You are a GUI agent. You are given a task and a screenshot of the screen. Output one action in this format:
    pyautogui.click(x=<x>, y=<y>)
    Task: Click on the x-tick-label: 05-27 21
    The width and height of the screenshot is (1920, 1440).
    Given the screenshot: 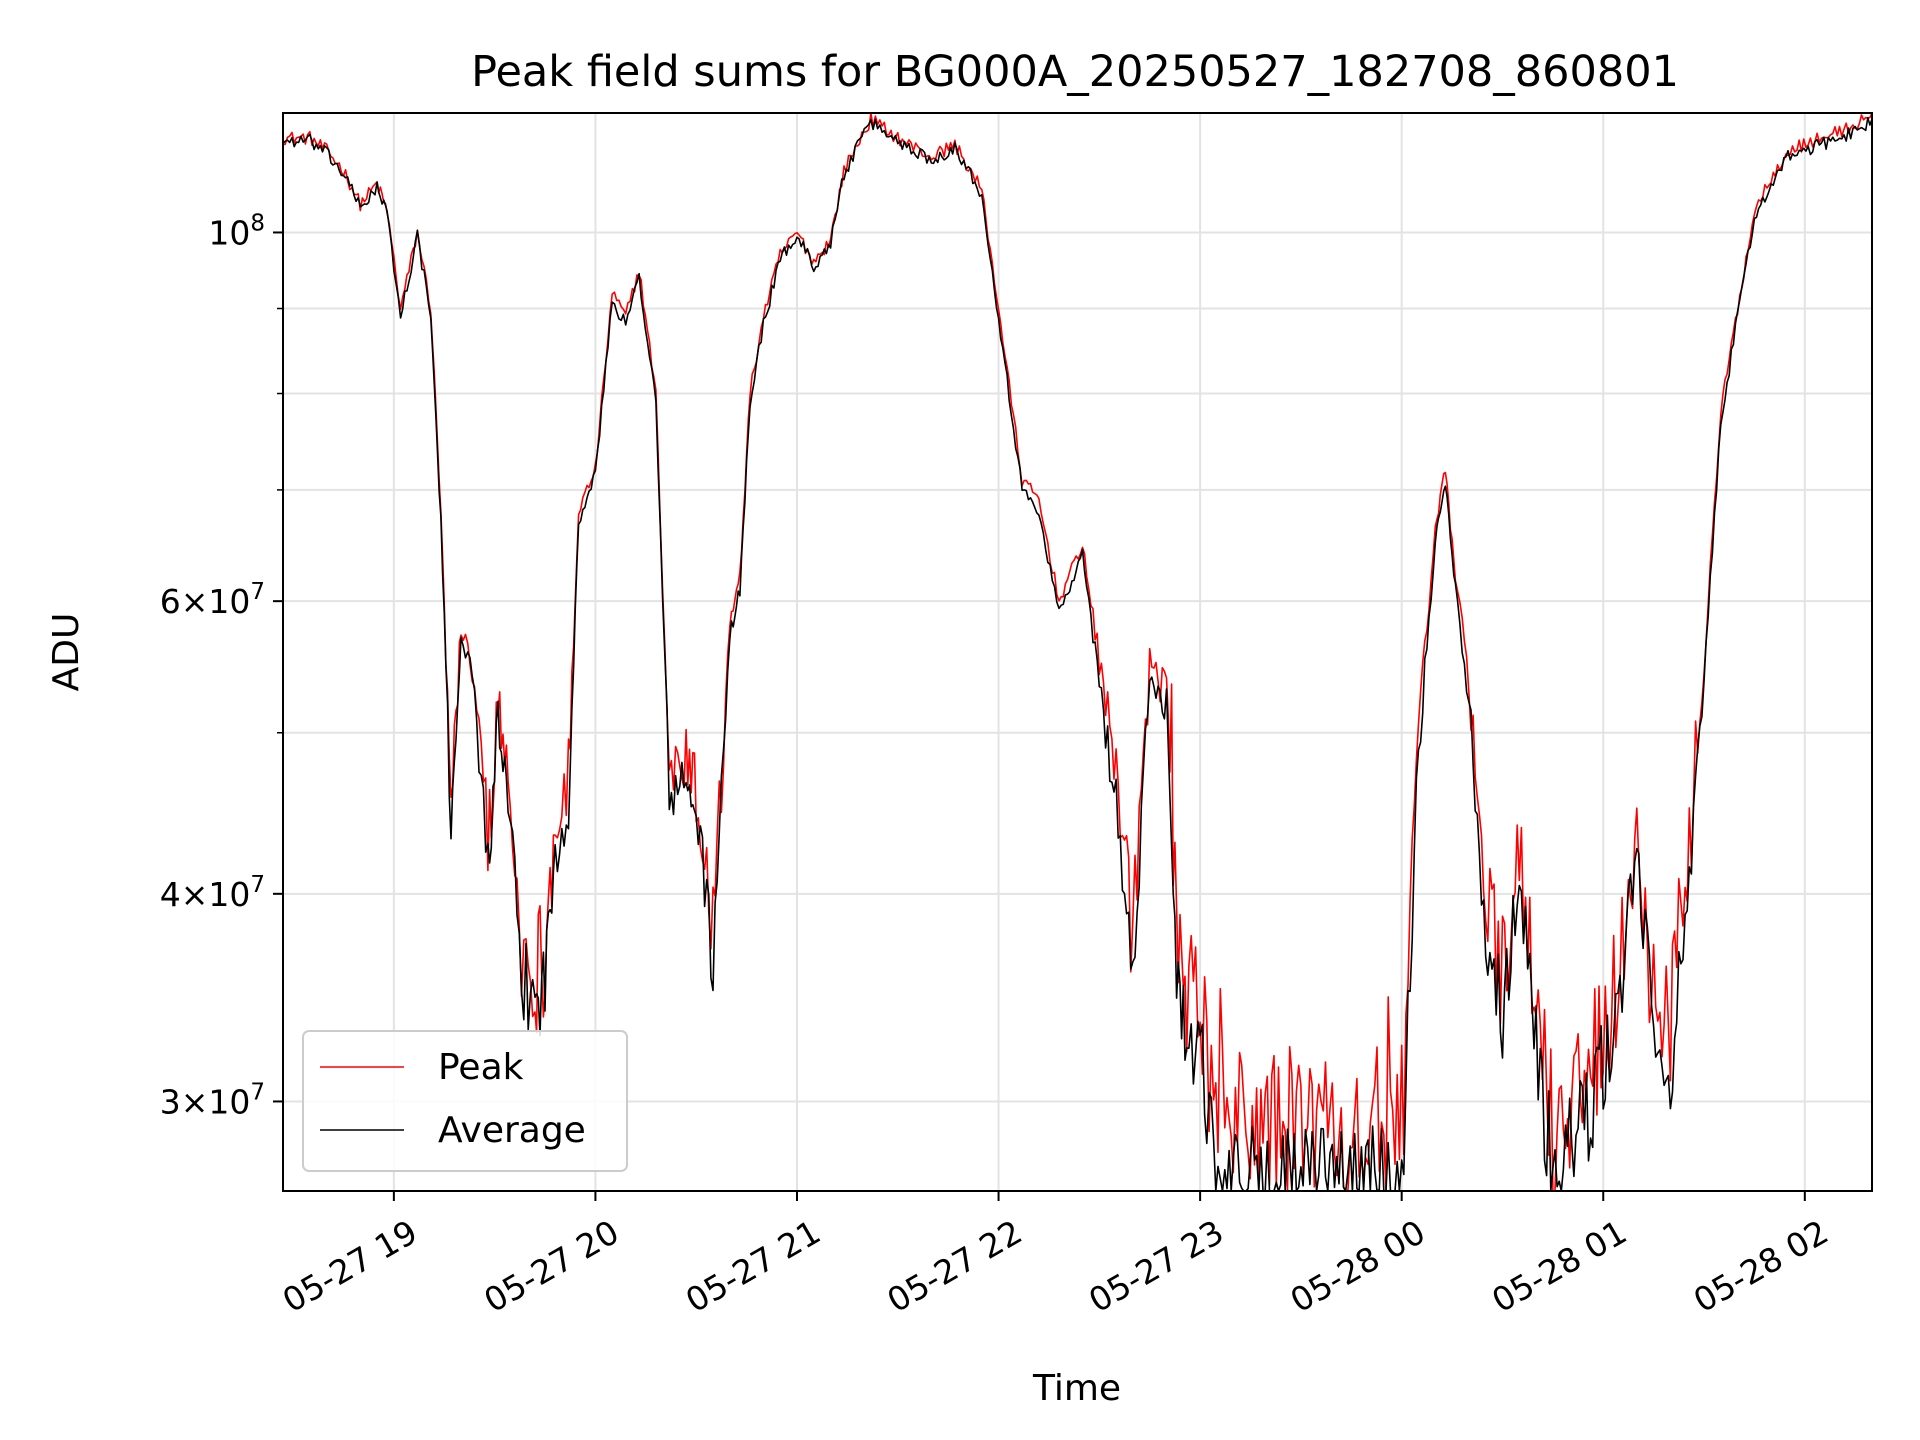 What is the action you would take?
    pyautogui.click(x=753, y=1266)
    